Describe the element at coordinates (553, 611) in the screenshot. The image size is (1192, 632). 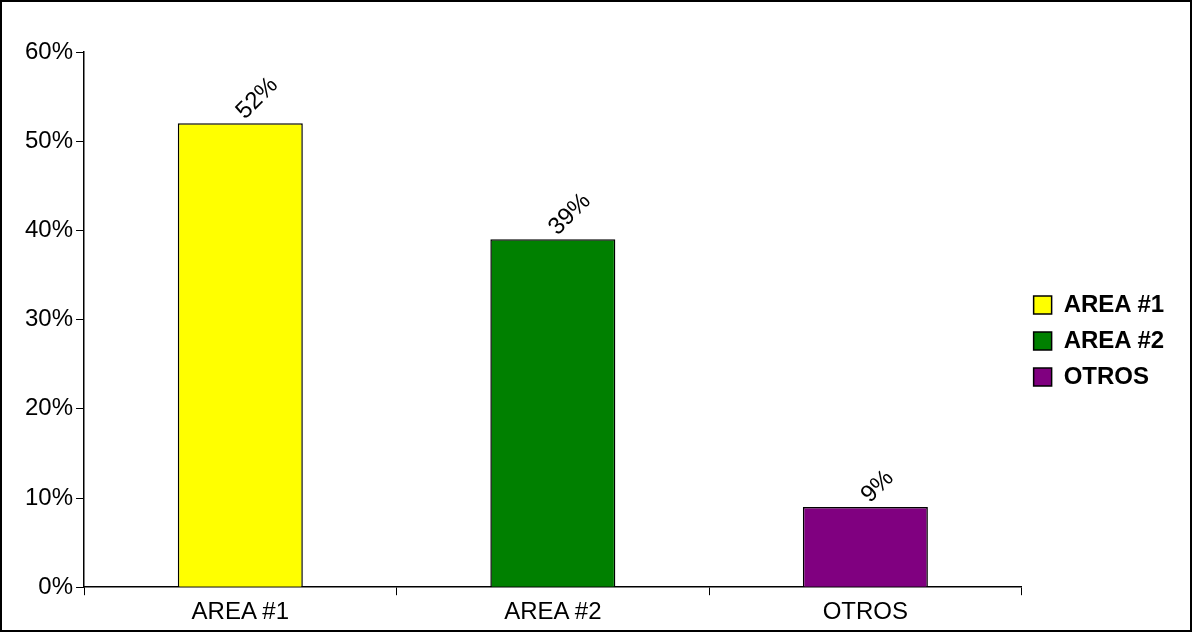
I see `x-tick-label: AREA #2` at that location.